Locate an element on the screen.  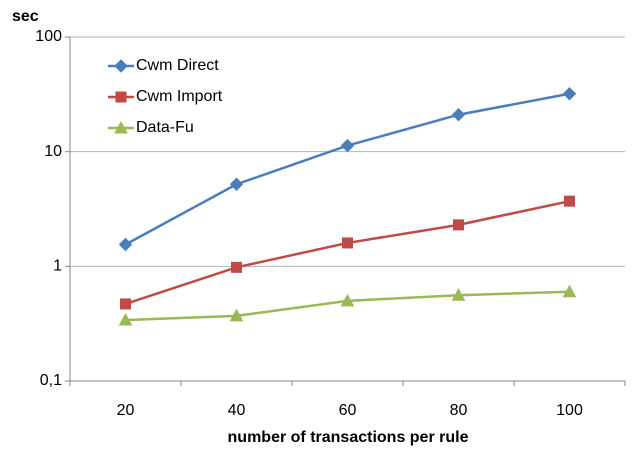
x-tick-label: 20 is located at coordinates (126, 410).